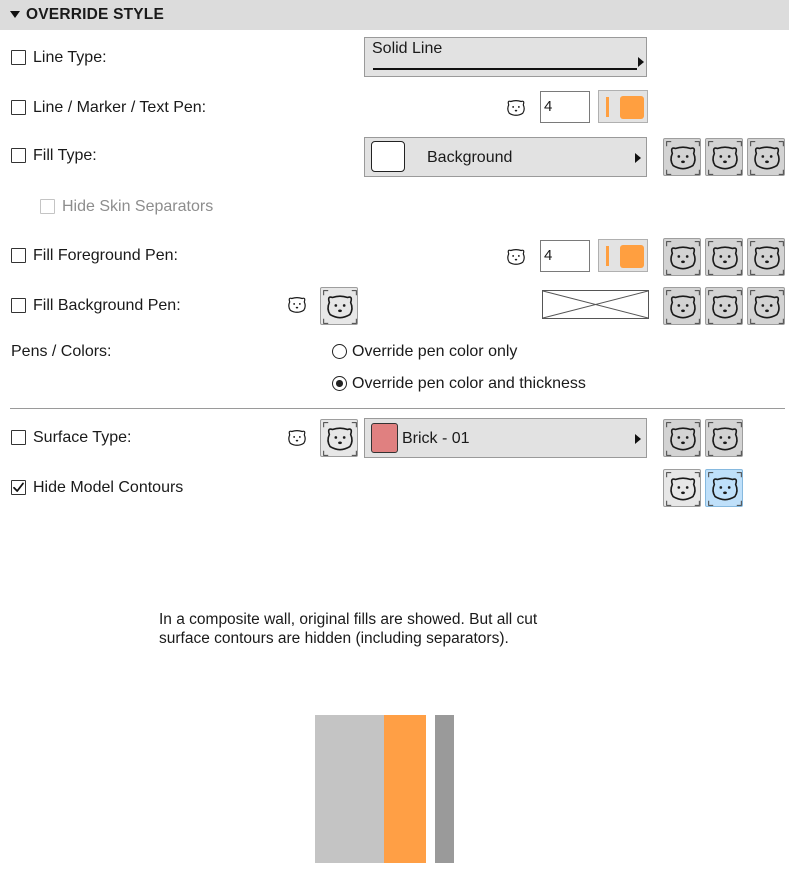  What do you see at coordinates (138, 206) in the screenshot?
I see `hide-skin-label: Hide Skin Separators` at bounding box center [138, 206].